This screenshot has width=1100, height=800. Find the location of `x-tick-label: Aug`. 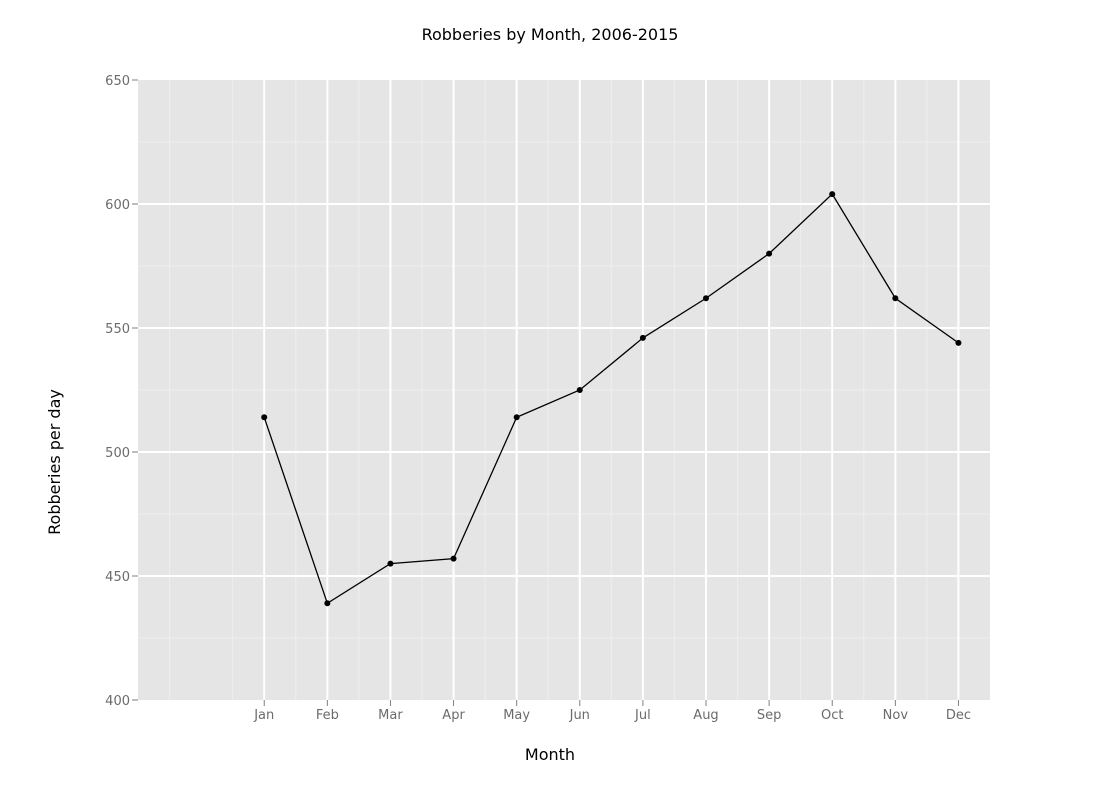

x-tick-label: Aug is located at coordinates (705, 715).